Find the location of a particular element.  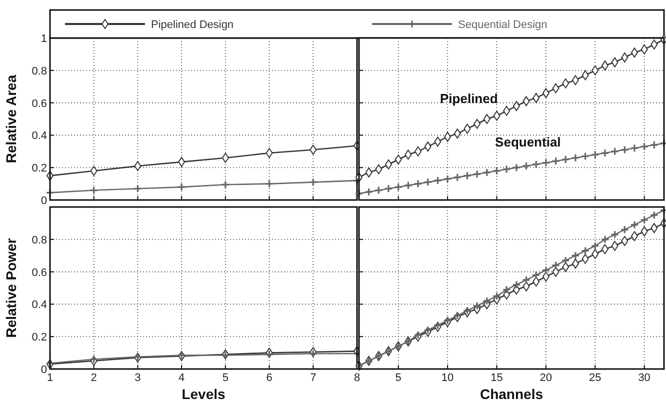

x-tick-label: 10 is located at coordinates (447, 378).